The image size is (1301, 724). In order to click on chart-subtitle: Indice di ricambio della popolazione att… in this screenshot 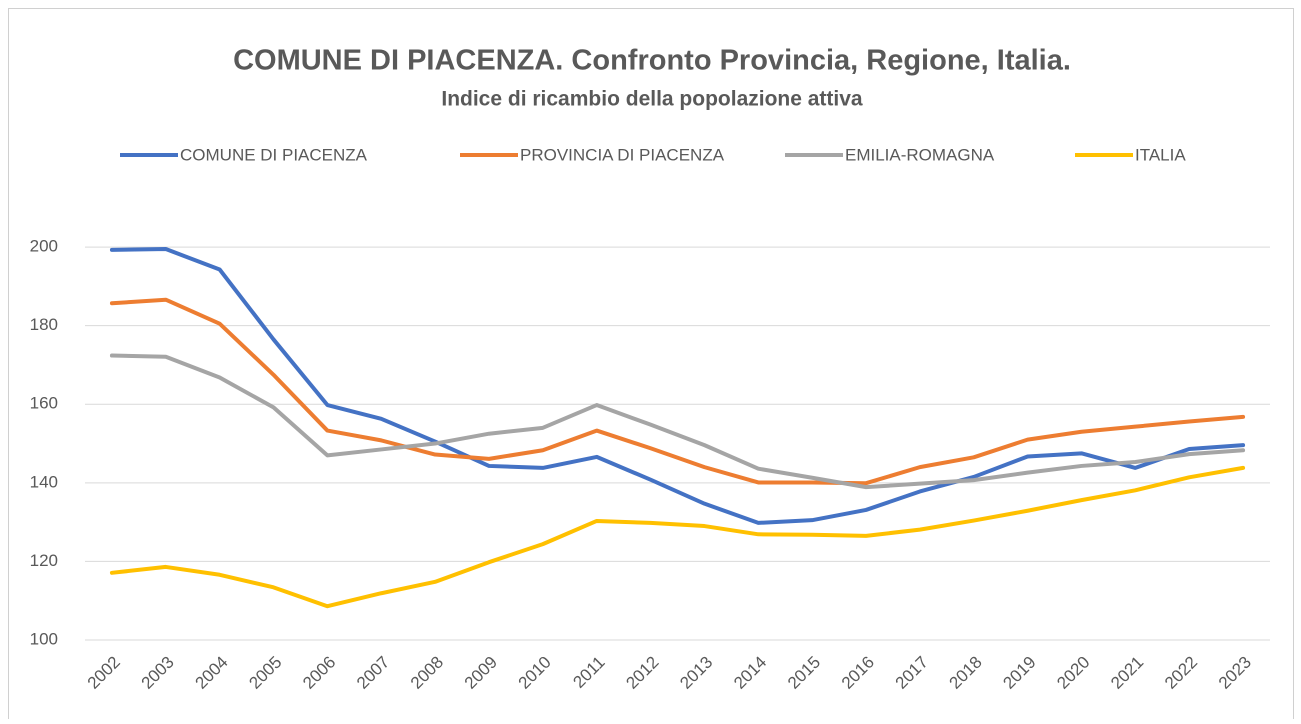, I will do `click(652, 99)`.